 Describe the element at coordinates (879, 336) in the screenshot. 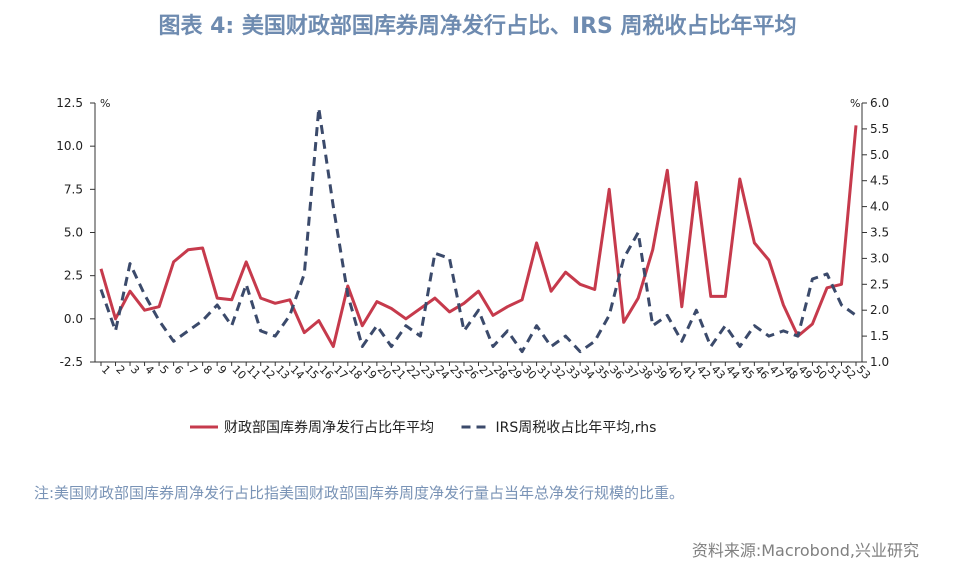

I see `right-tick-label: 1.5` at that location.